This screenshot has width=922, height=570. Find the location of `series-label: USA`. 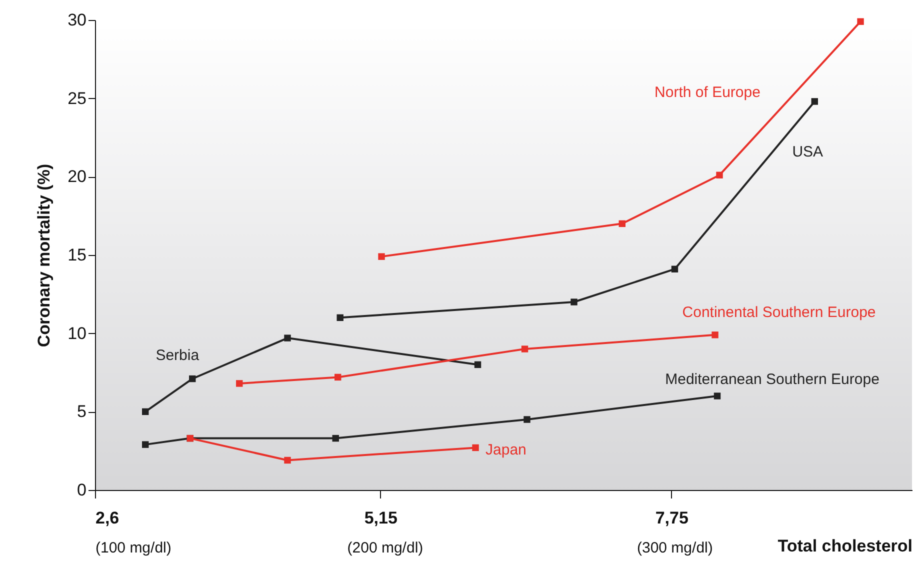

series-label: USA is located at coordinates (808, 151).